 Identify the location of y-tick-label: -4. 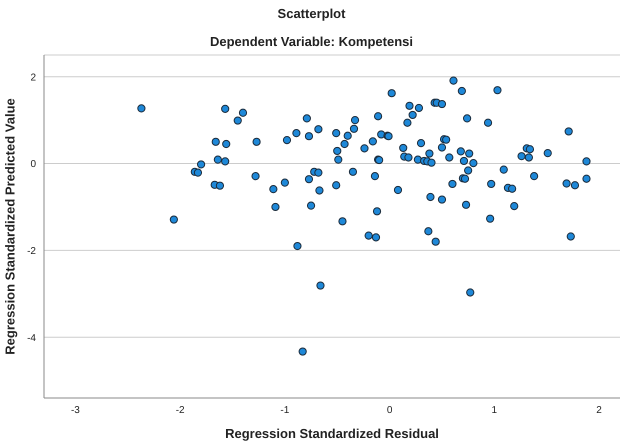
(31, 338).